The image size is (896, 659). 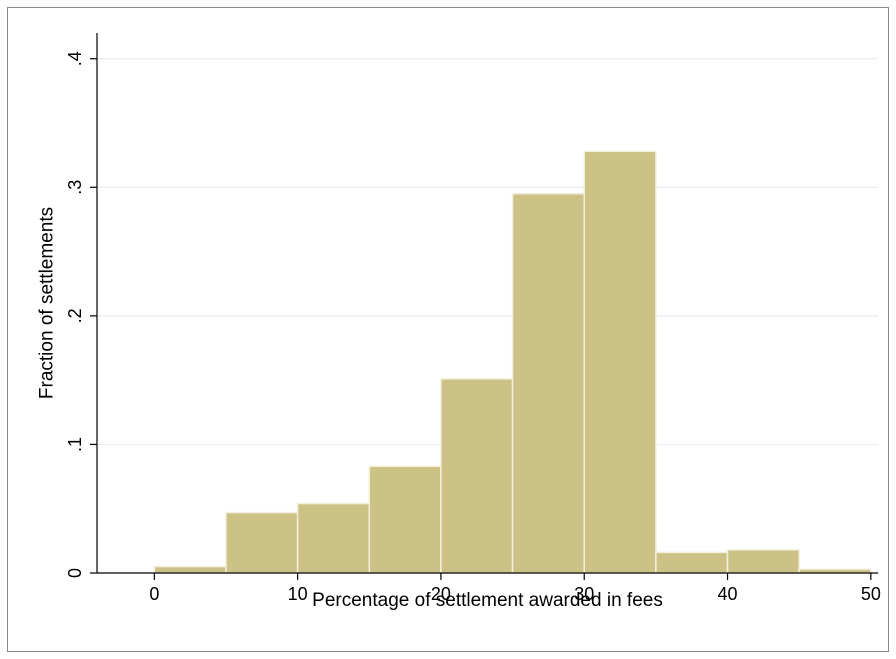 What do you see at coordinates (75, 573) in the screenshot?
I see `y-tick-label: 0` at bounding box center [75, 573].